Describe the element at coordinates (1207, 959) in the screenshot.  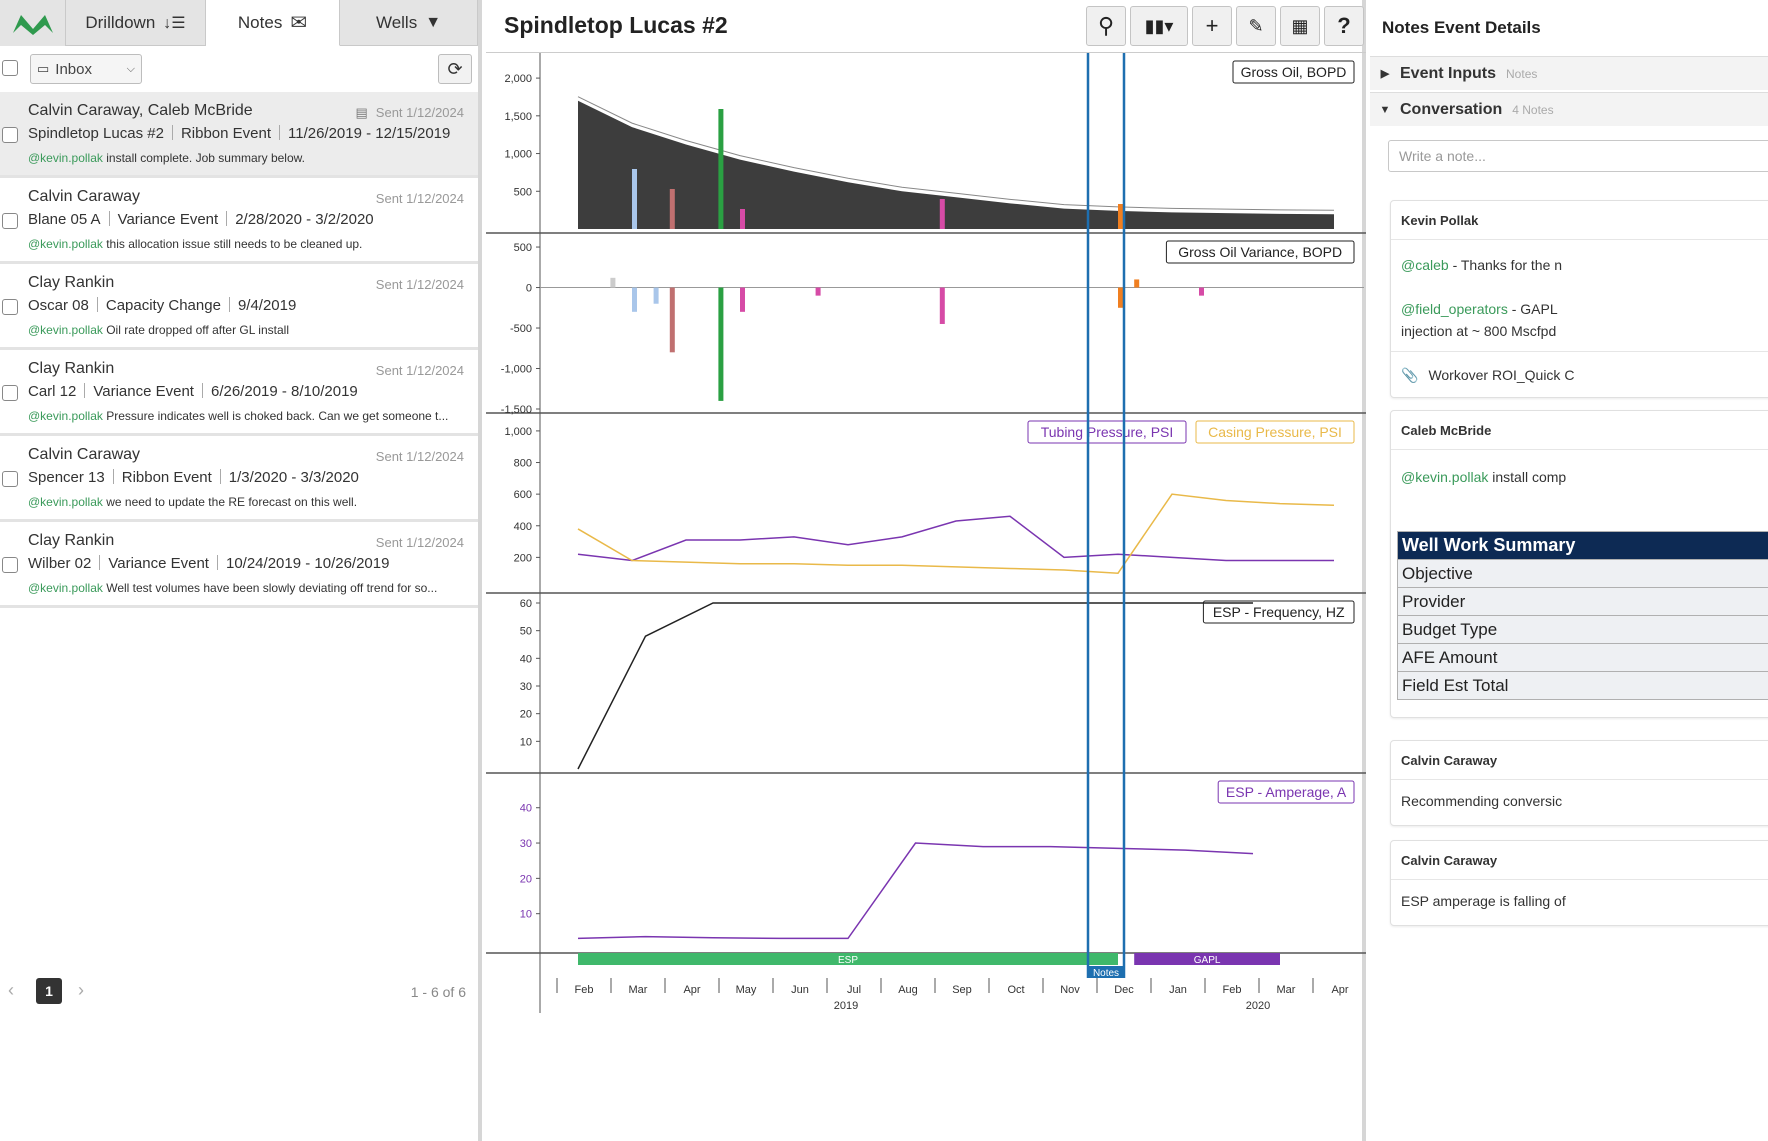
I see `ribbon-gapl` at that location.